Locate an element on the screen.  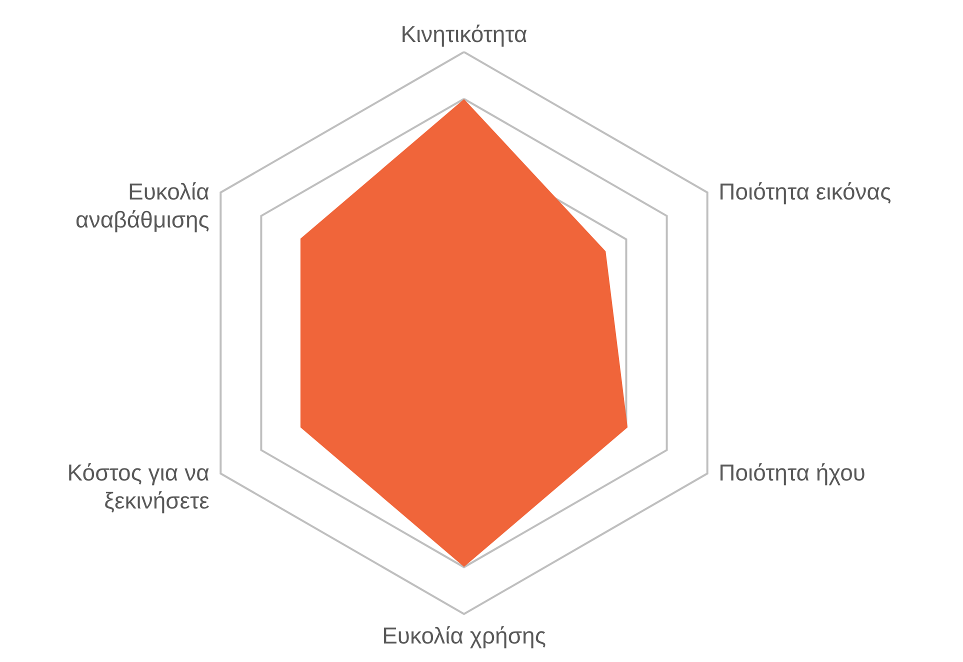
spoke-label: Κινητικότητα is located at coordinates (464, 34).